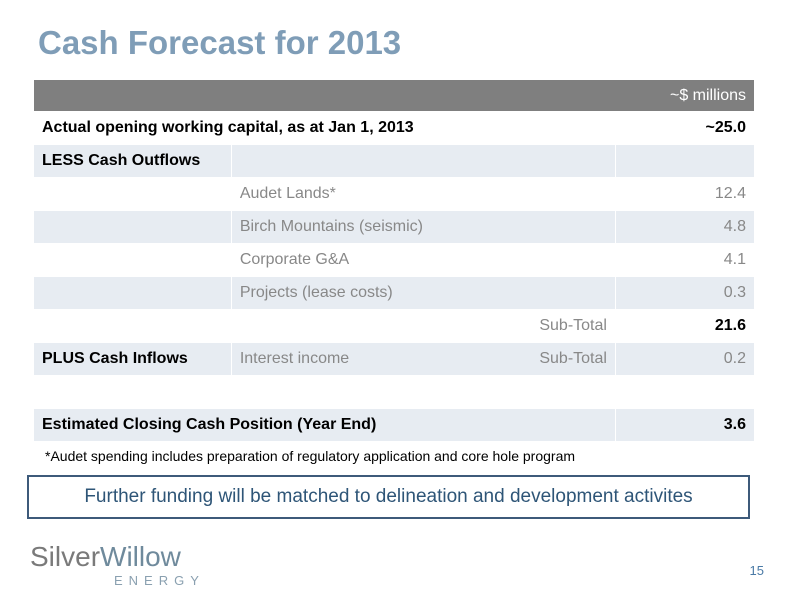 This screenshot has width=800, height=600. Describe the element at coordinates (756, 570) in the screenshot. I see `page-number: 15` at that location.